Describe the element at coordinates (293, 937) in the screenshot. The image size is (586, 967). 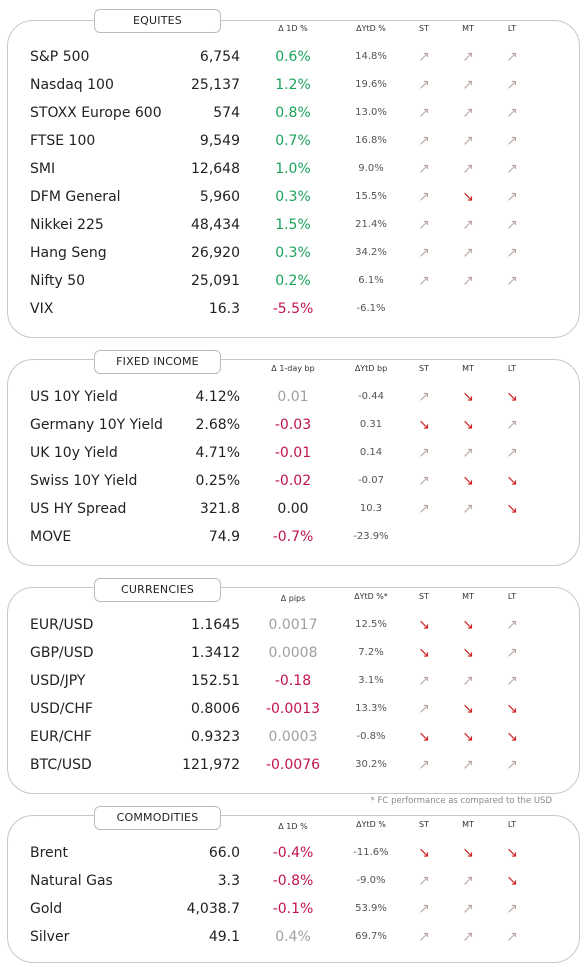
I see `daily-change: 0.4%` at that location.